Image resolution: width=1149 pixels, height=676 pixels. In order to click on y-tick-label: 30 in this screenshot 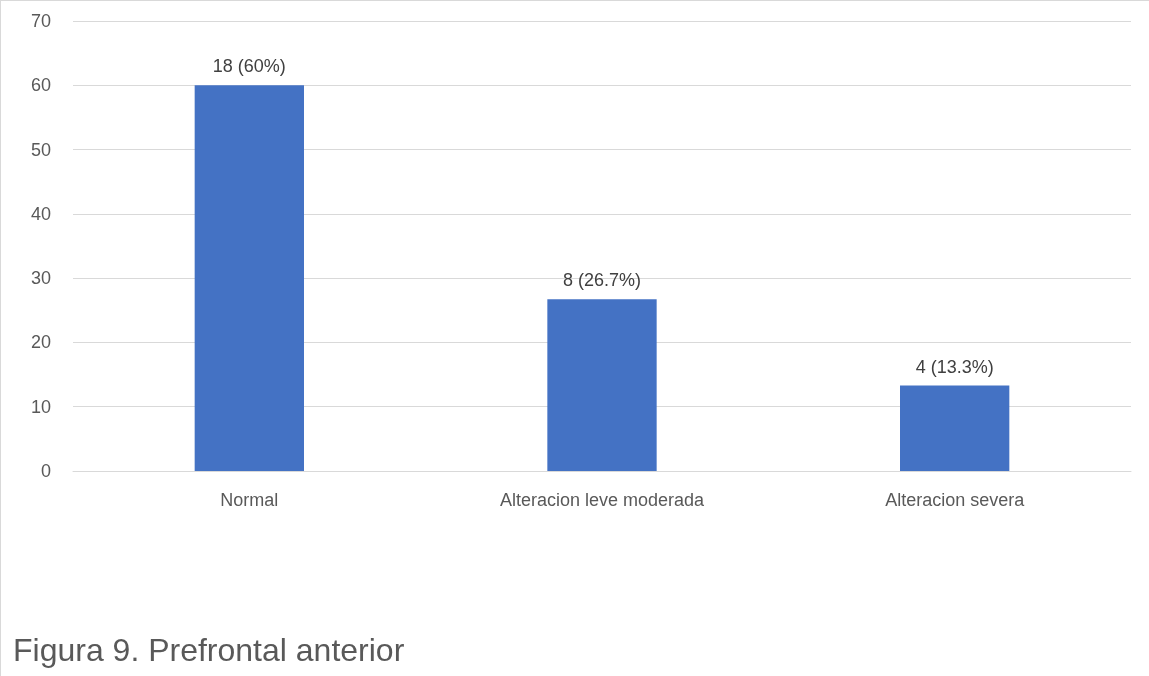, I will do `click(40, 278)`.